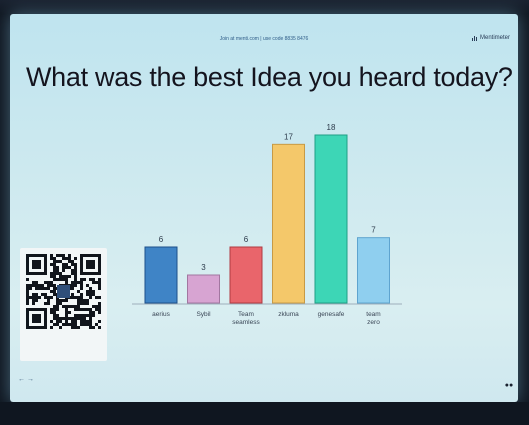 The width and height of the screenshot is (529, 425). What do you see at coordinates (161, 239) in the screenshot?
I see `bar-value-label: 6` at bounding box center [161, 239].